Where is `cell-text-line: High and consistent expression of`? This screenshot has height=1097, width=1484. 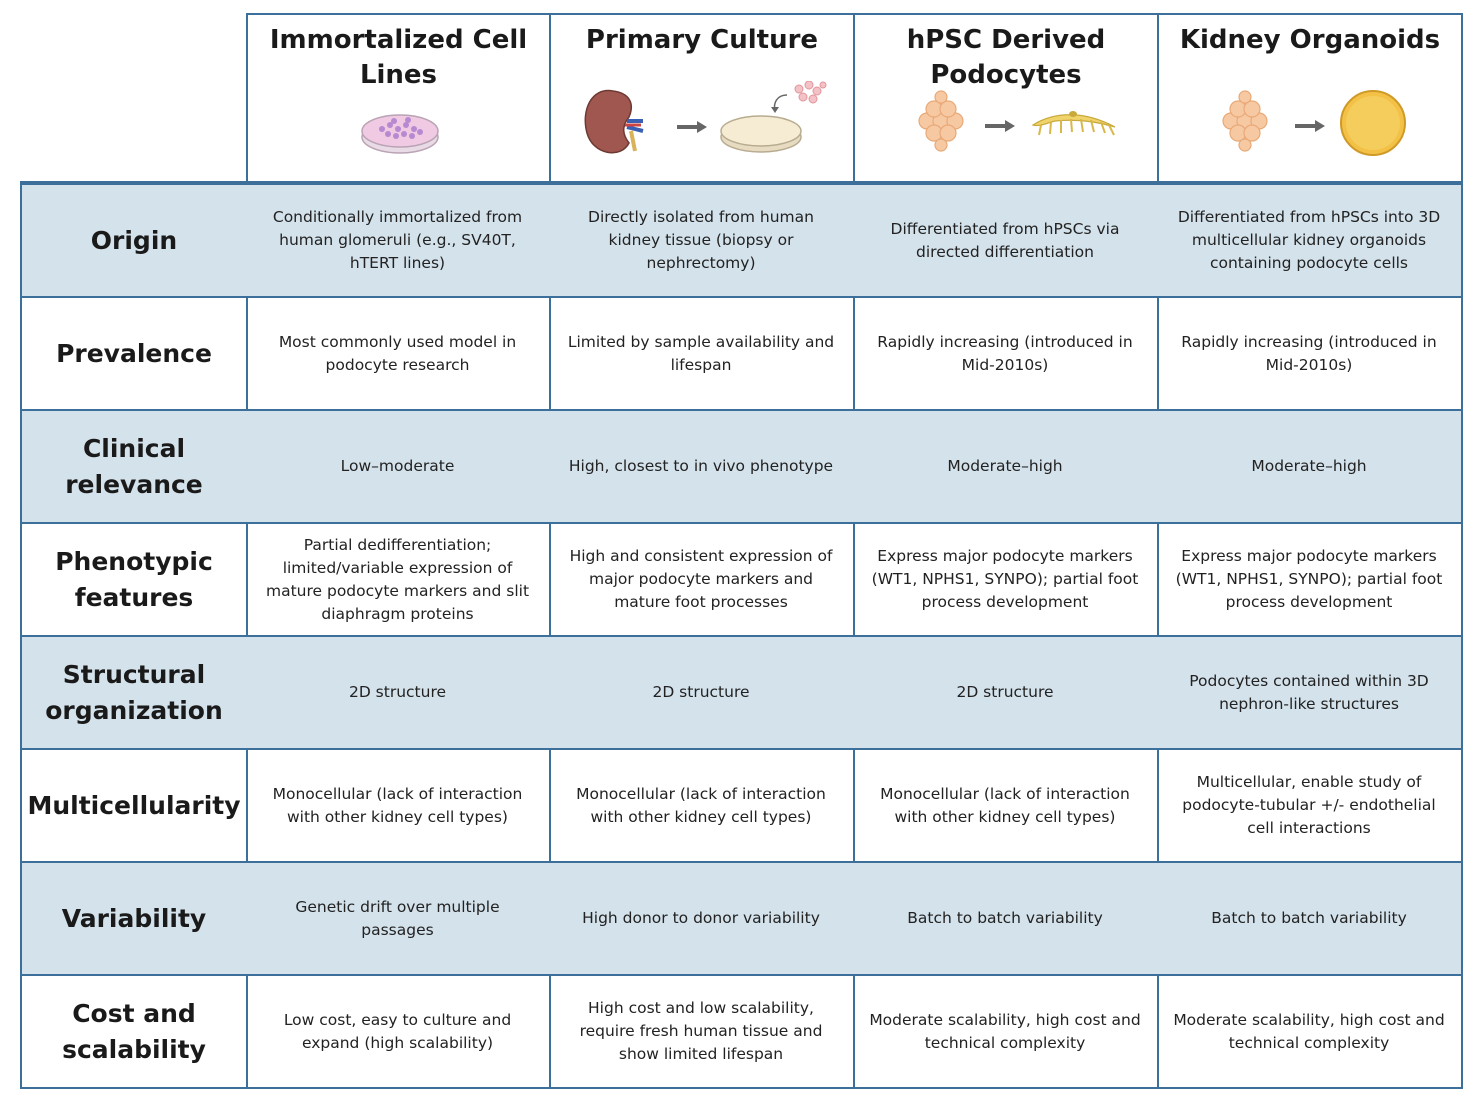 cell-text-line: High and consistent expression of is located at coordinates (701, 556).